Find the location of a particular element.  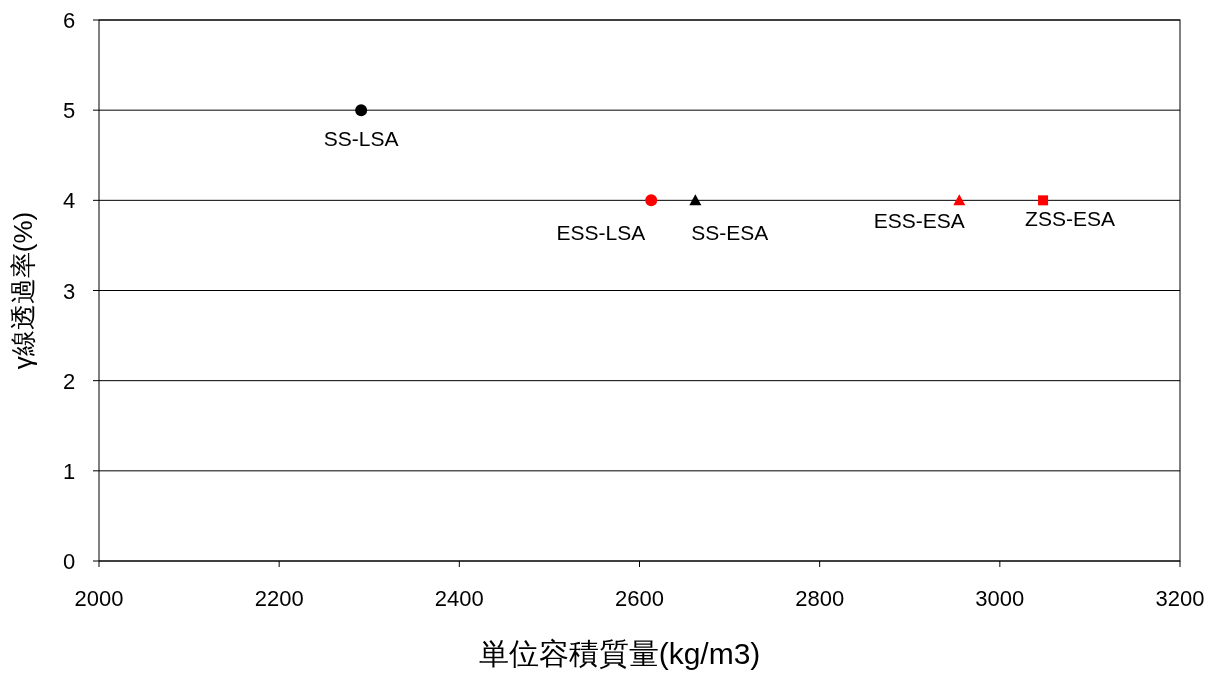

x-tick-label: 2800 is located at coordinates (820, 598).